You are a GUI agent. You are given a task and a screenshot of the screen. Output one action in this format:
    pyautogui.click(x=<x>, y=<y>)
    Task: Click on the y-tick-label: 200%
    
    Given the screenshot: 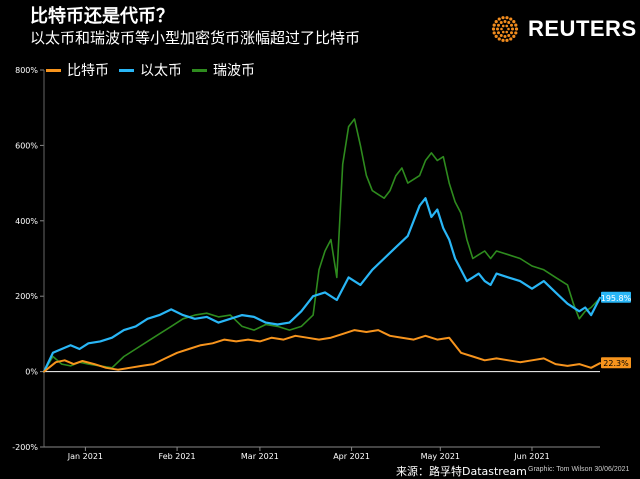 What is the action you would take?
    pyautogui.click(x=26, y=296)
    